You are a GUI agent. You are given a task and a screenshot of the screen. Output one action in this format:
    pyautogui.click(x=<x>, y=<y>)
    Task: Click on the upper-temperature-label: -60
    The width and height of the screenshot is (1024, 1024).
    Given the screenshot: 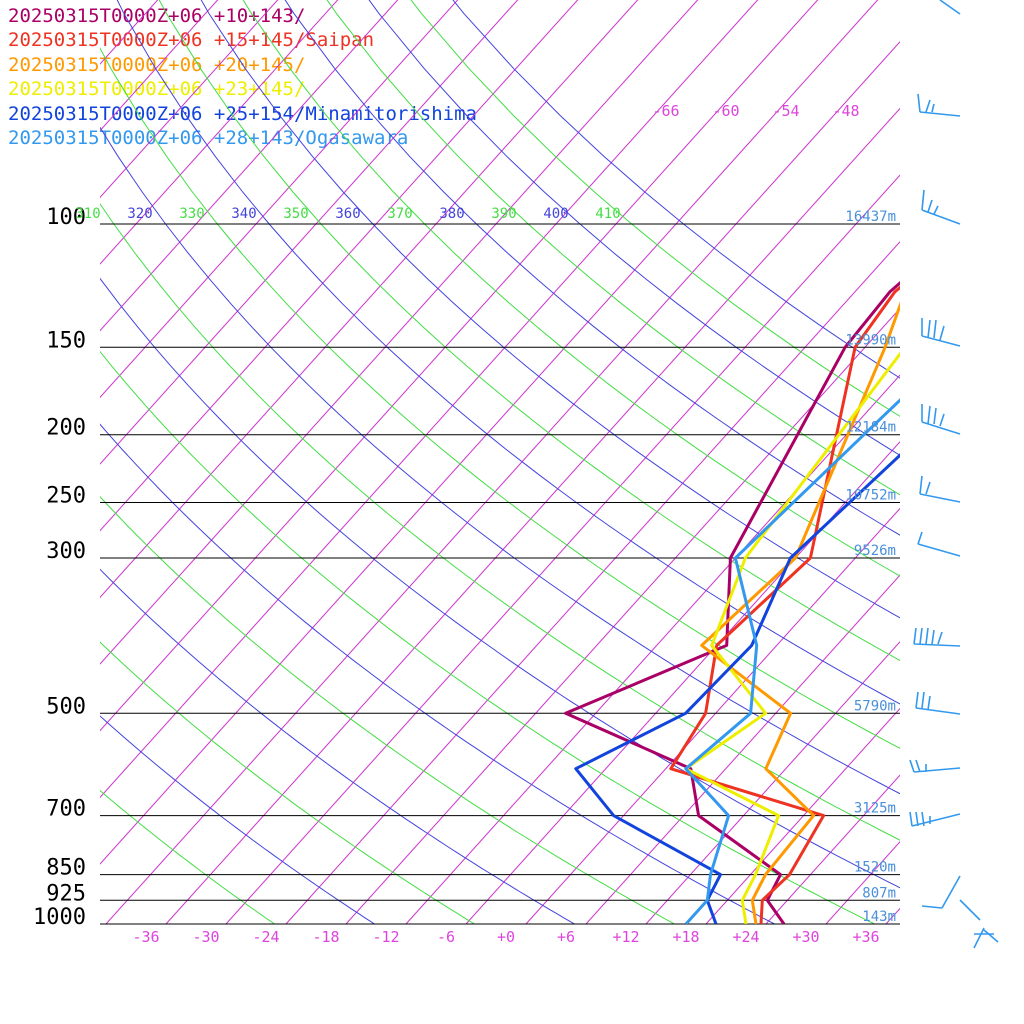 What is the action you would take?
    pyautogui.click(x=725, y=111)
    